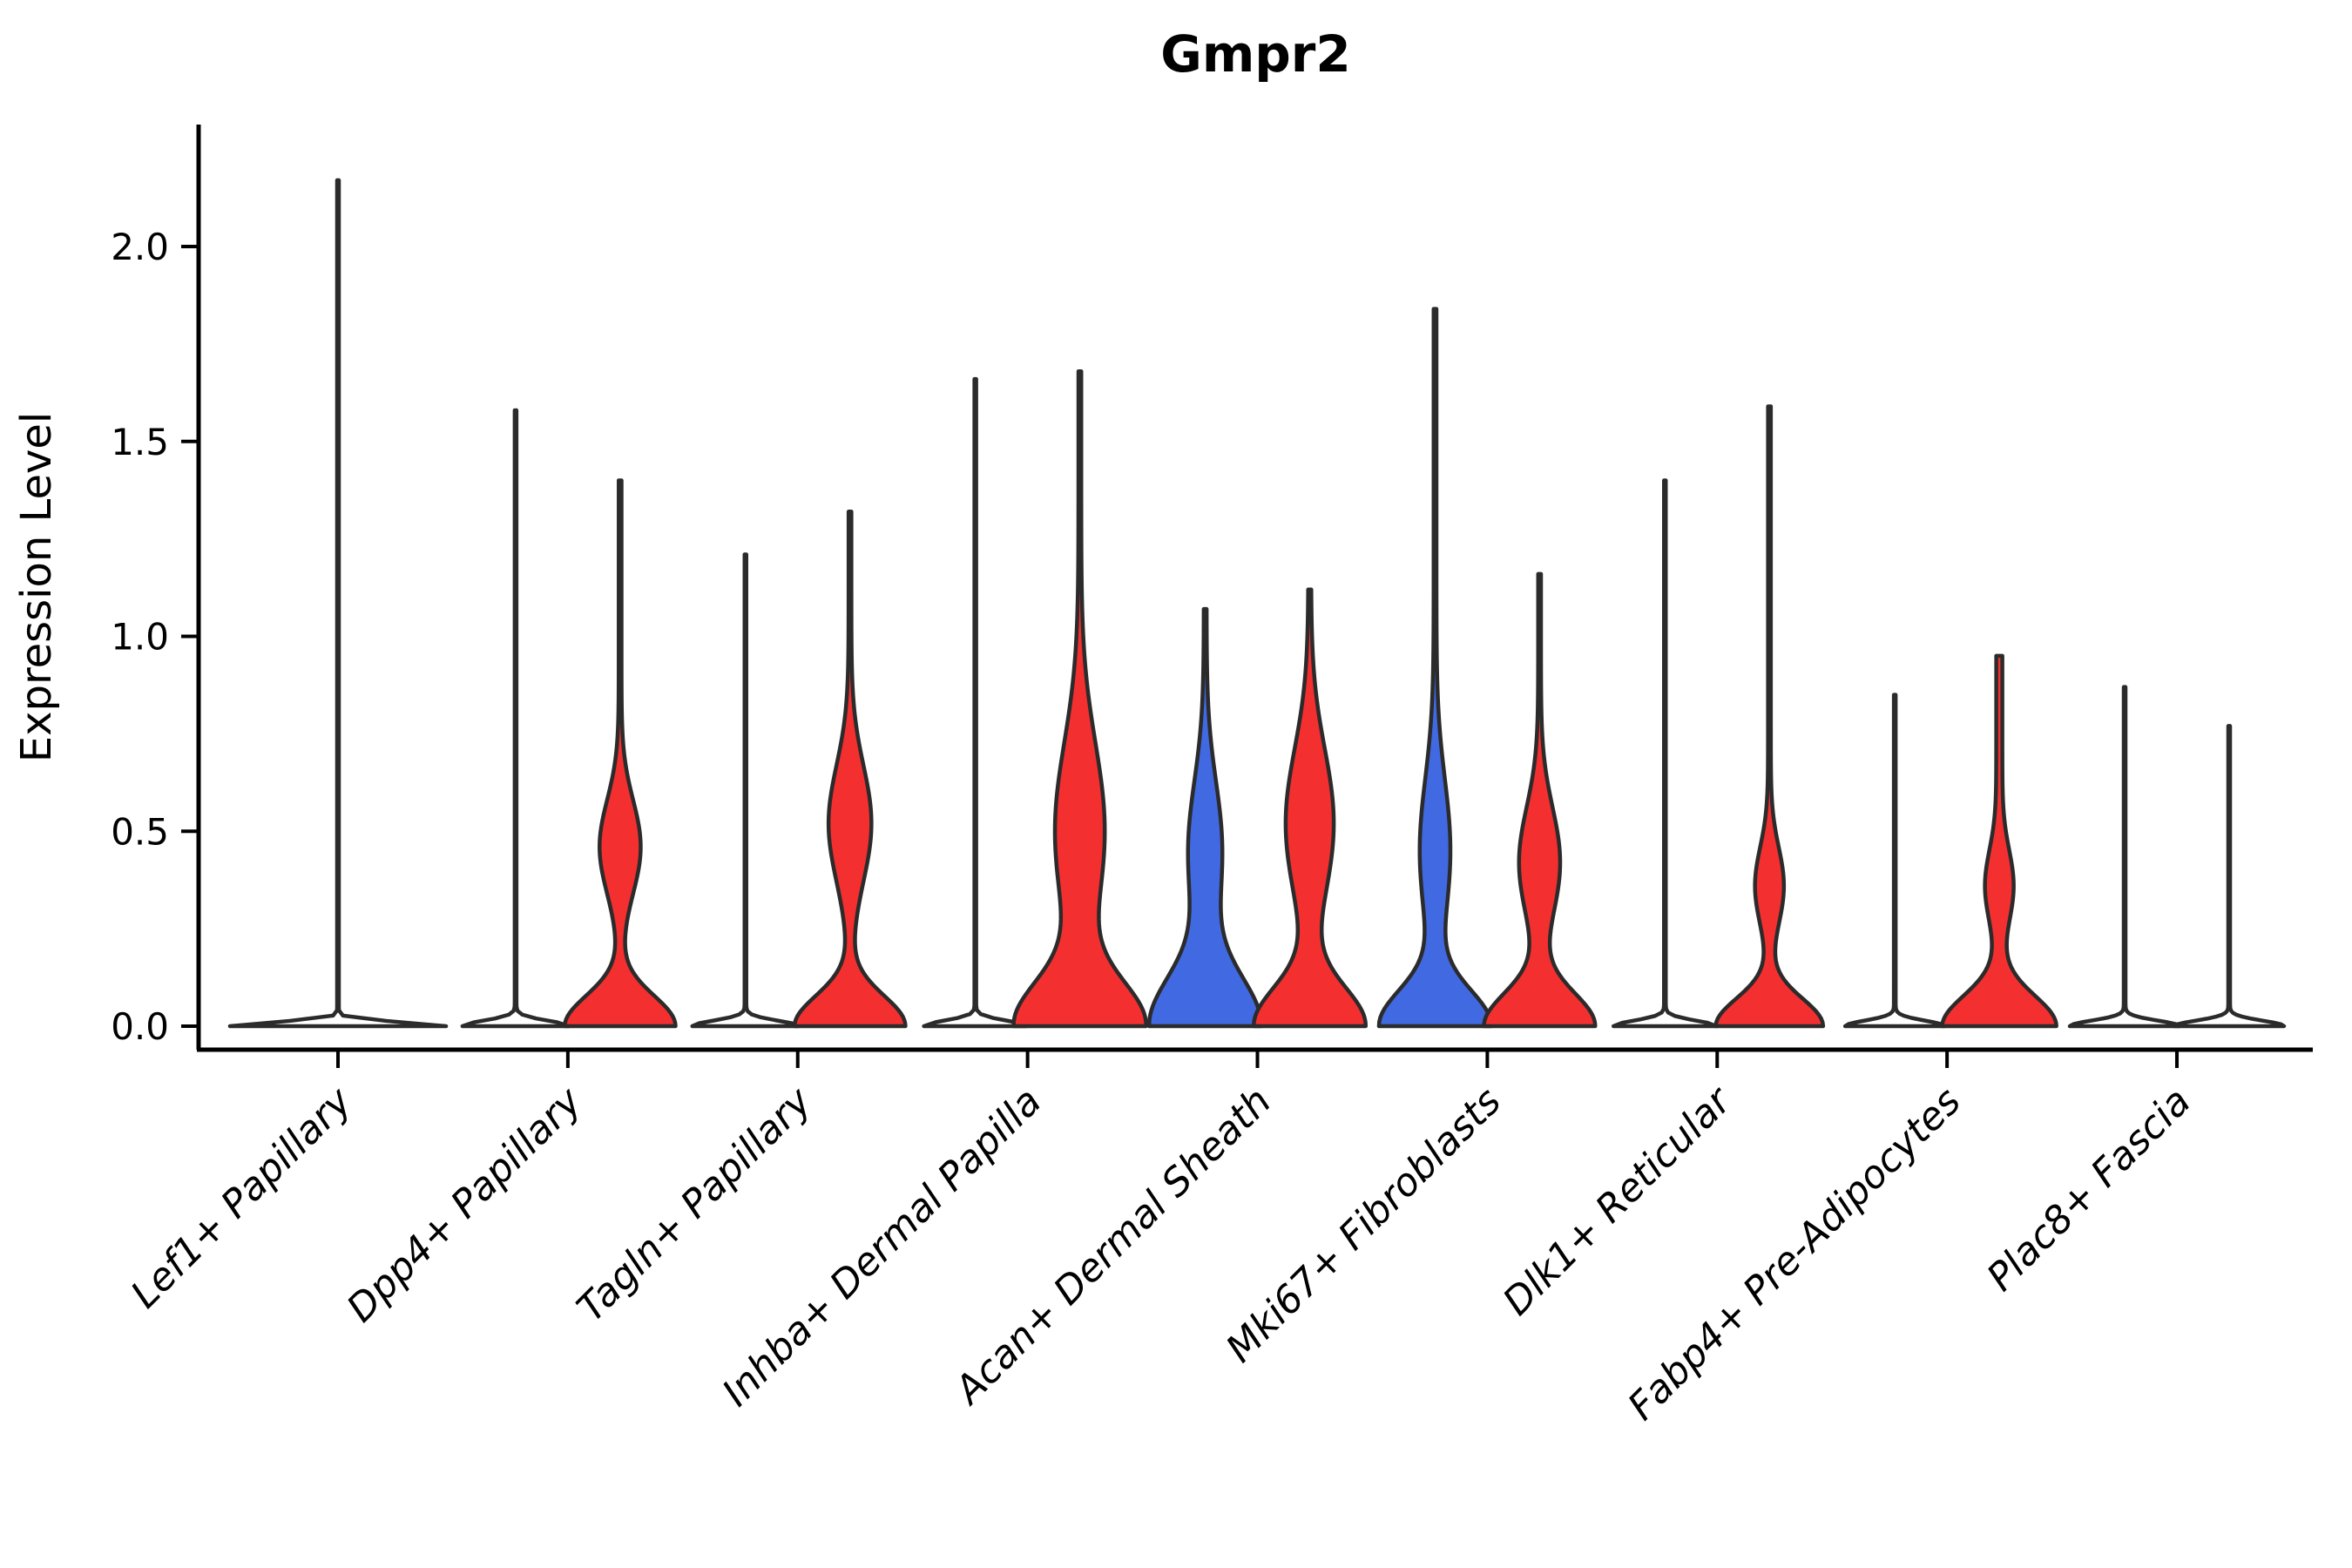  Describe the element at coordinates (242, 1197) in the screenshot. I see `x-tick-label-lef1-papillary: Lef1+ Papillary` at that location.